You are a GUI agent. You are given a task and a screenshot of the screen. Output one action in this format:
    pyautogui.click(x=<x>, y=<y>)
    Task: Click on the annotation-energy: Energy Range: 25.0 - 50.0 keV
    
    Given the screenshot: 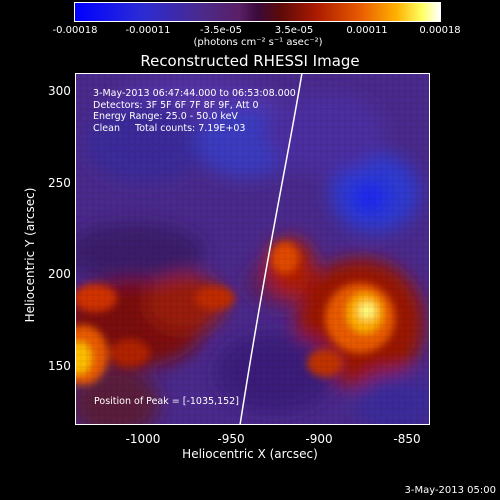 What is the action you would take?
    pyautogui.click(x=165, y=116)
    